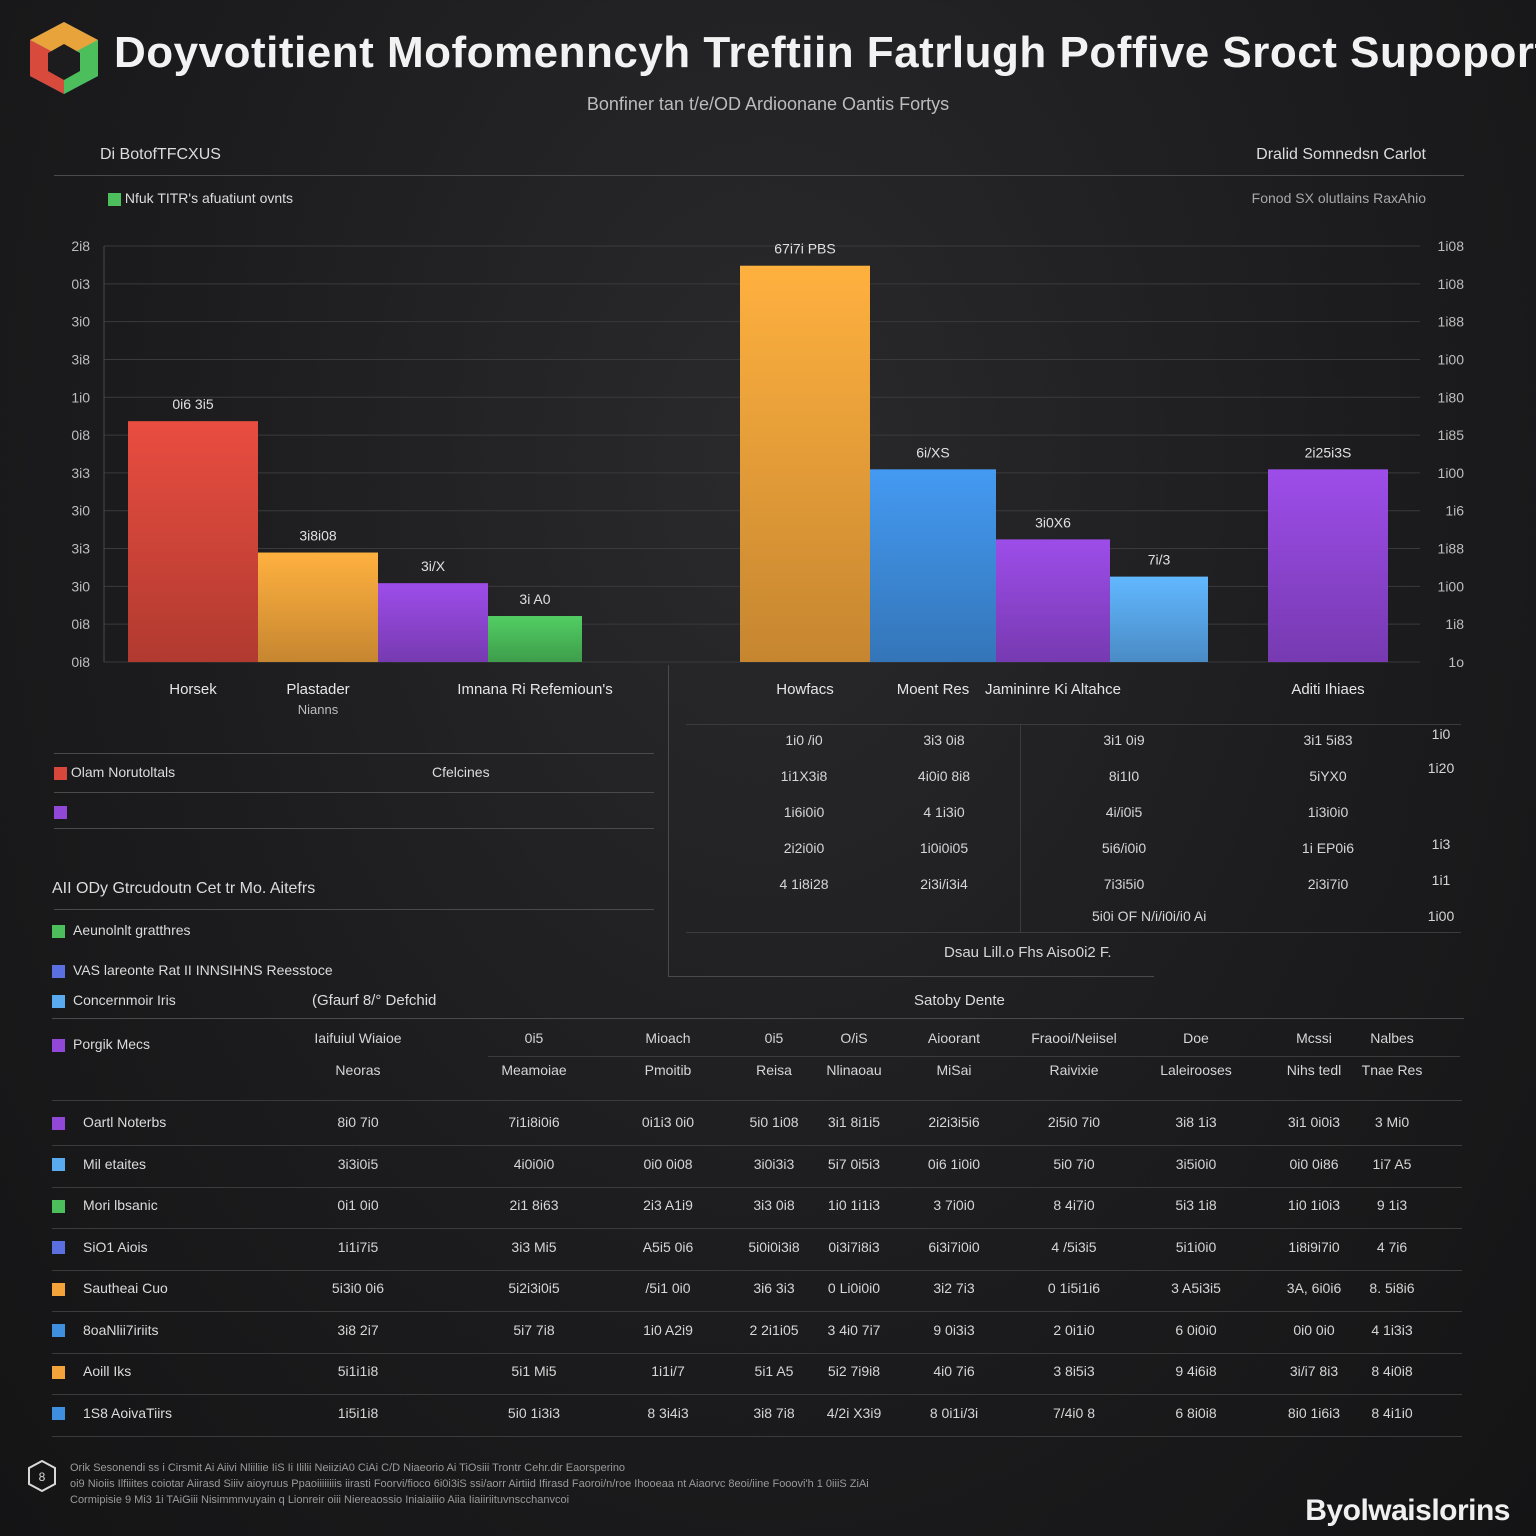 Image resolution: width=1536 pixels, height=1536 pixels. Describe the element at coordinates (1441, 916) in the screenshot. I see `mini-table-tick: 1i00` at that location.